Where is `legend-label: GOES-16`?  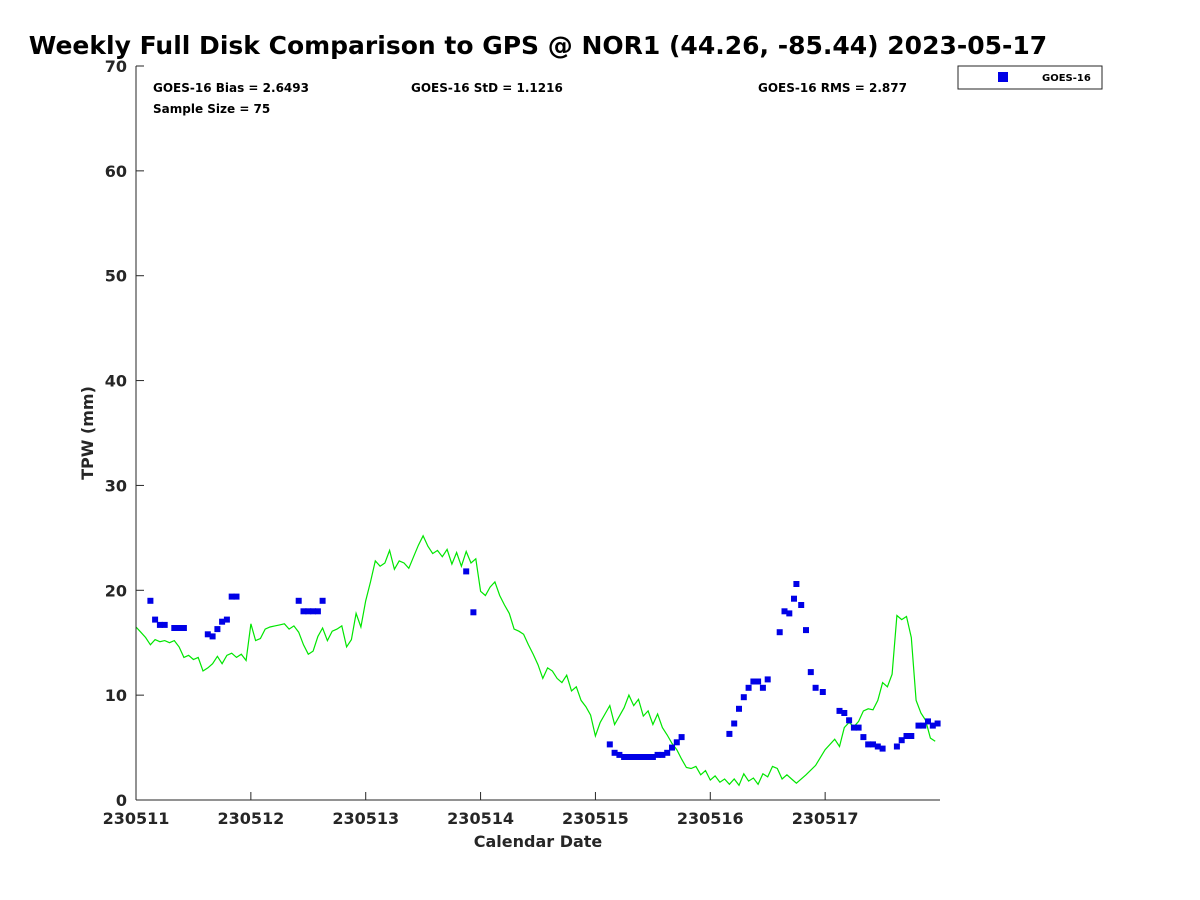
legend-label: GOES-16 is located at coordinates (1066, 78).